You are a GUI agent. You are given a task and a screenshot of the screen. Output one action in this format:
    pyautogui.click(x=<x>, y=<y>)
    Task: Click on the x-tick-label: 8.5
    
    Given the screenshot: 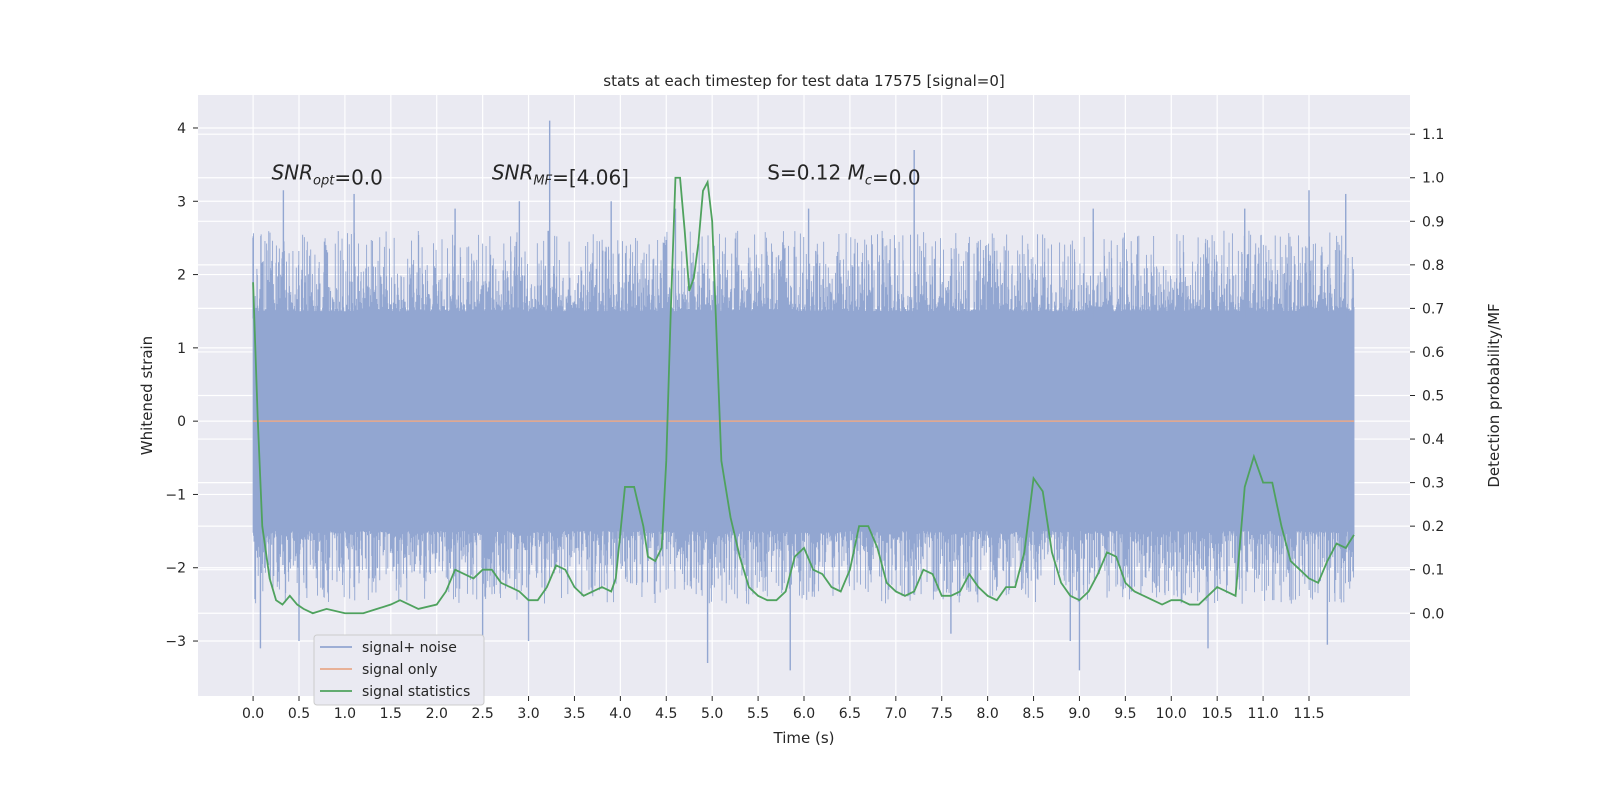 What is the action you would take?
    pyautogui.click(x=1033, y=714)
    